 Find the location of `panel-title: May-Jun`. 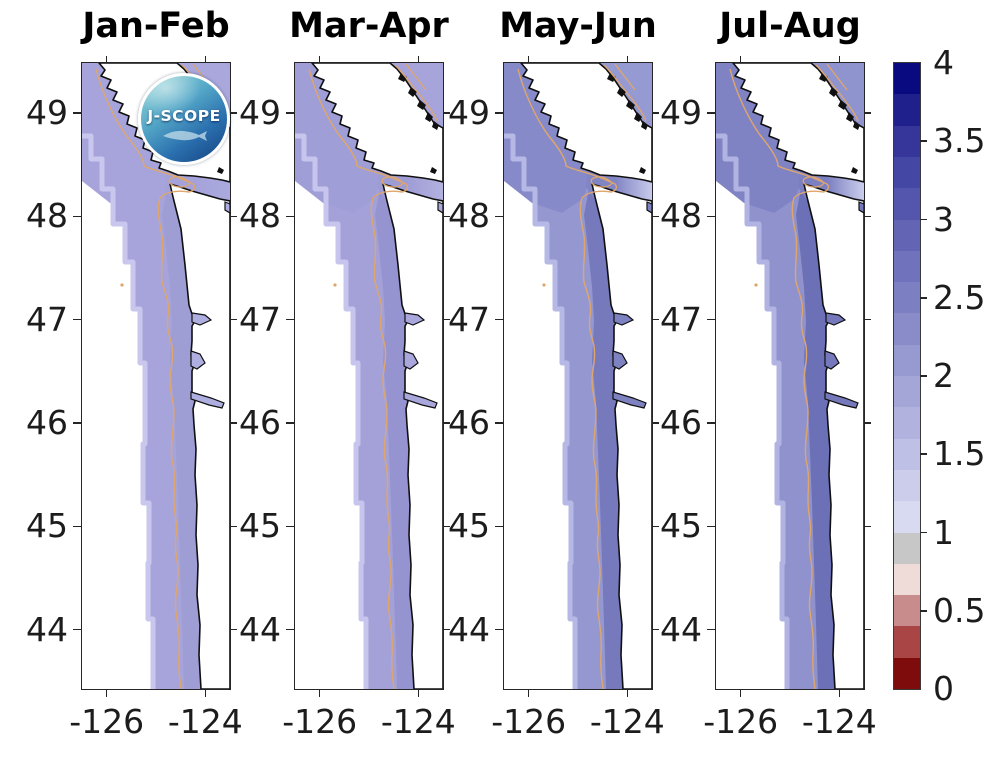

panel-title: May-Jun is located at coordinates (578, 26).